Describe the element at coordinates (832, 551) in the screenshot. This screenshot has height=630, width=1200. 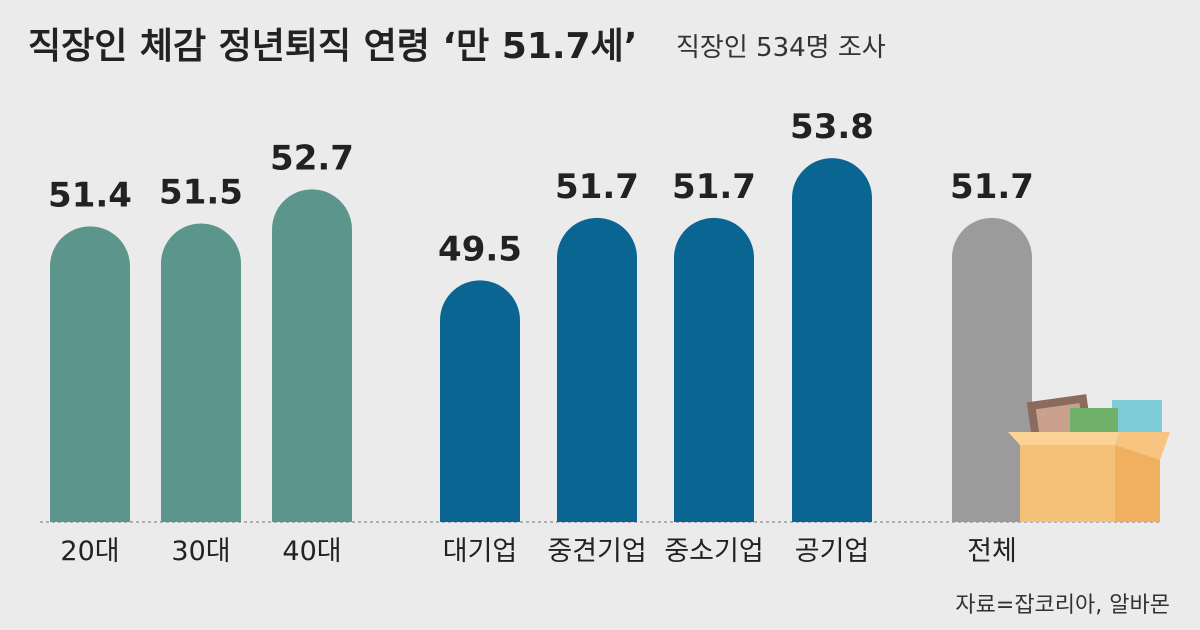
I see `x-tick-label: 공기업` at that location.